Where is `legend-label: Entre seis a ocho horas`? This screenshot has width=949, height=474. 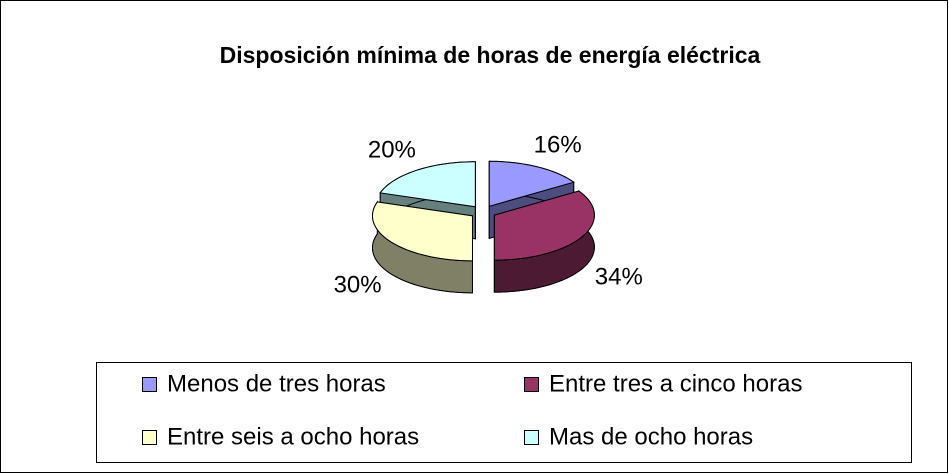 legend-label: Entre seis a ocho horas is located at coordinates (293, 436).